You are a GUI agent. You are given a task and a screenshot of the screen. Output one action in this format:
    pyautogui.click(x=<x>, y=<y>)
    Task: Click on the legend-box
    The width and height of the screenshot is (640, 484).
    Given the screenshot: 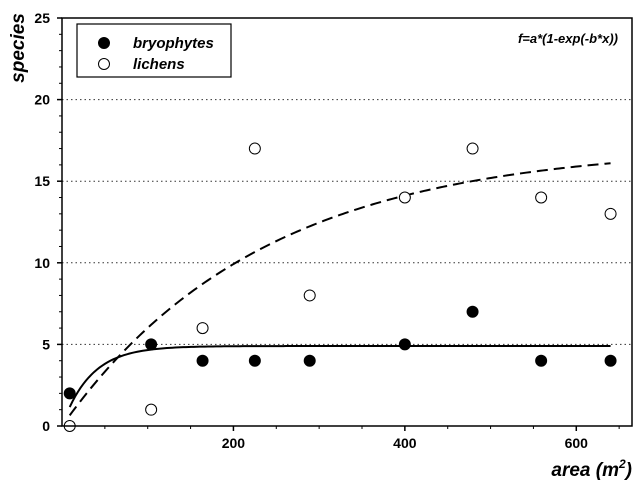 What is the action you would take?
    pyautogui.click(x=154, y=50)
    